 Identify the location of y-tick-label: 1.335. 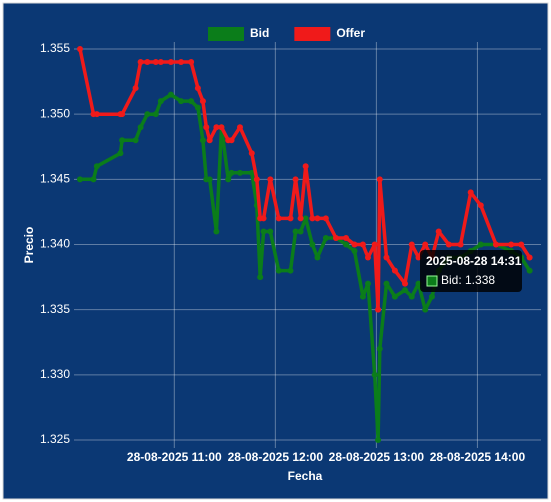
(55, 309).